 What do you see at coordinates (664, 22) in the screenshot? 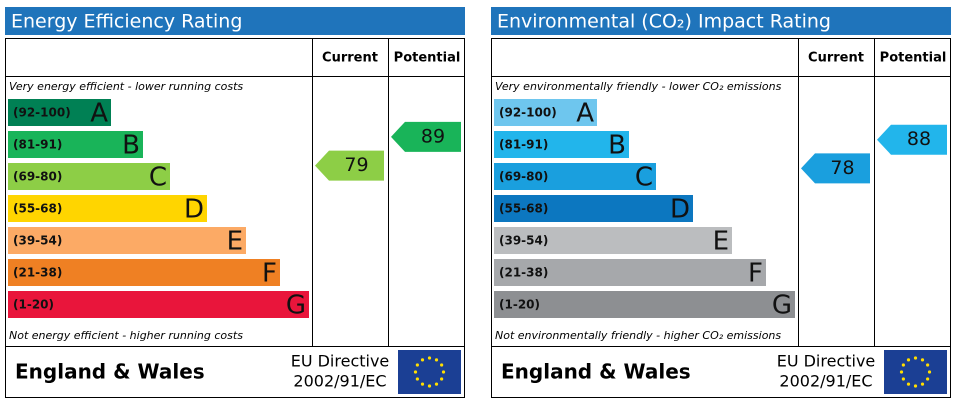
I see `panel-title: Environmental (CO₂) Impact Rating` at bounding box center [664, 22].